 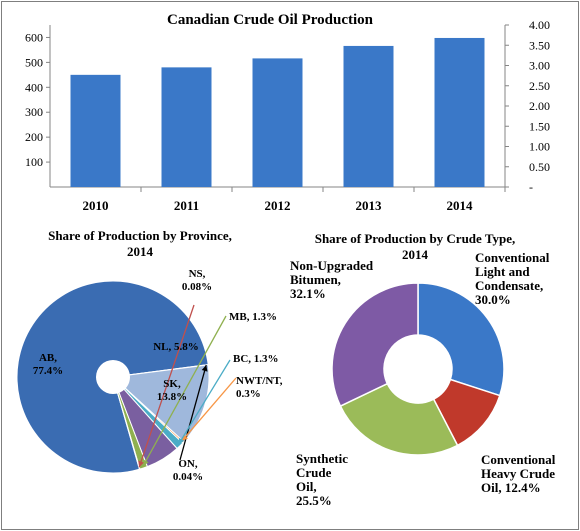 I want to click on crude-donut-slices, so click(x=418, y=369).